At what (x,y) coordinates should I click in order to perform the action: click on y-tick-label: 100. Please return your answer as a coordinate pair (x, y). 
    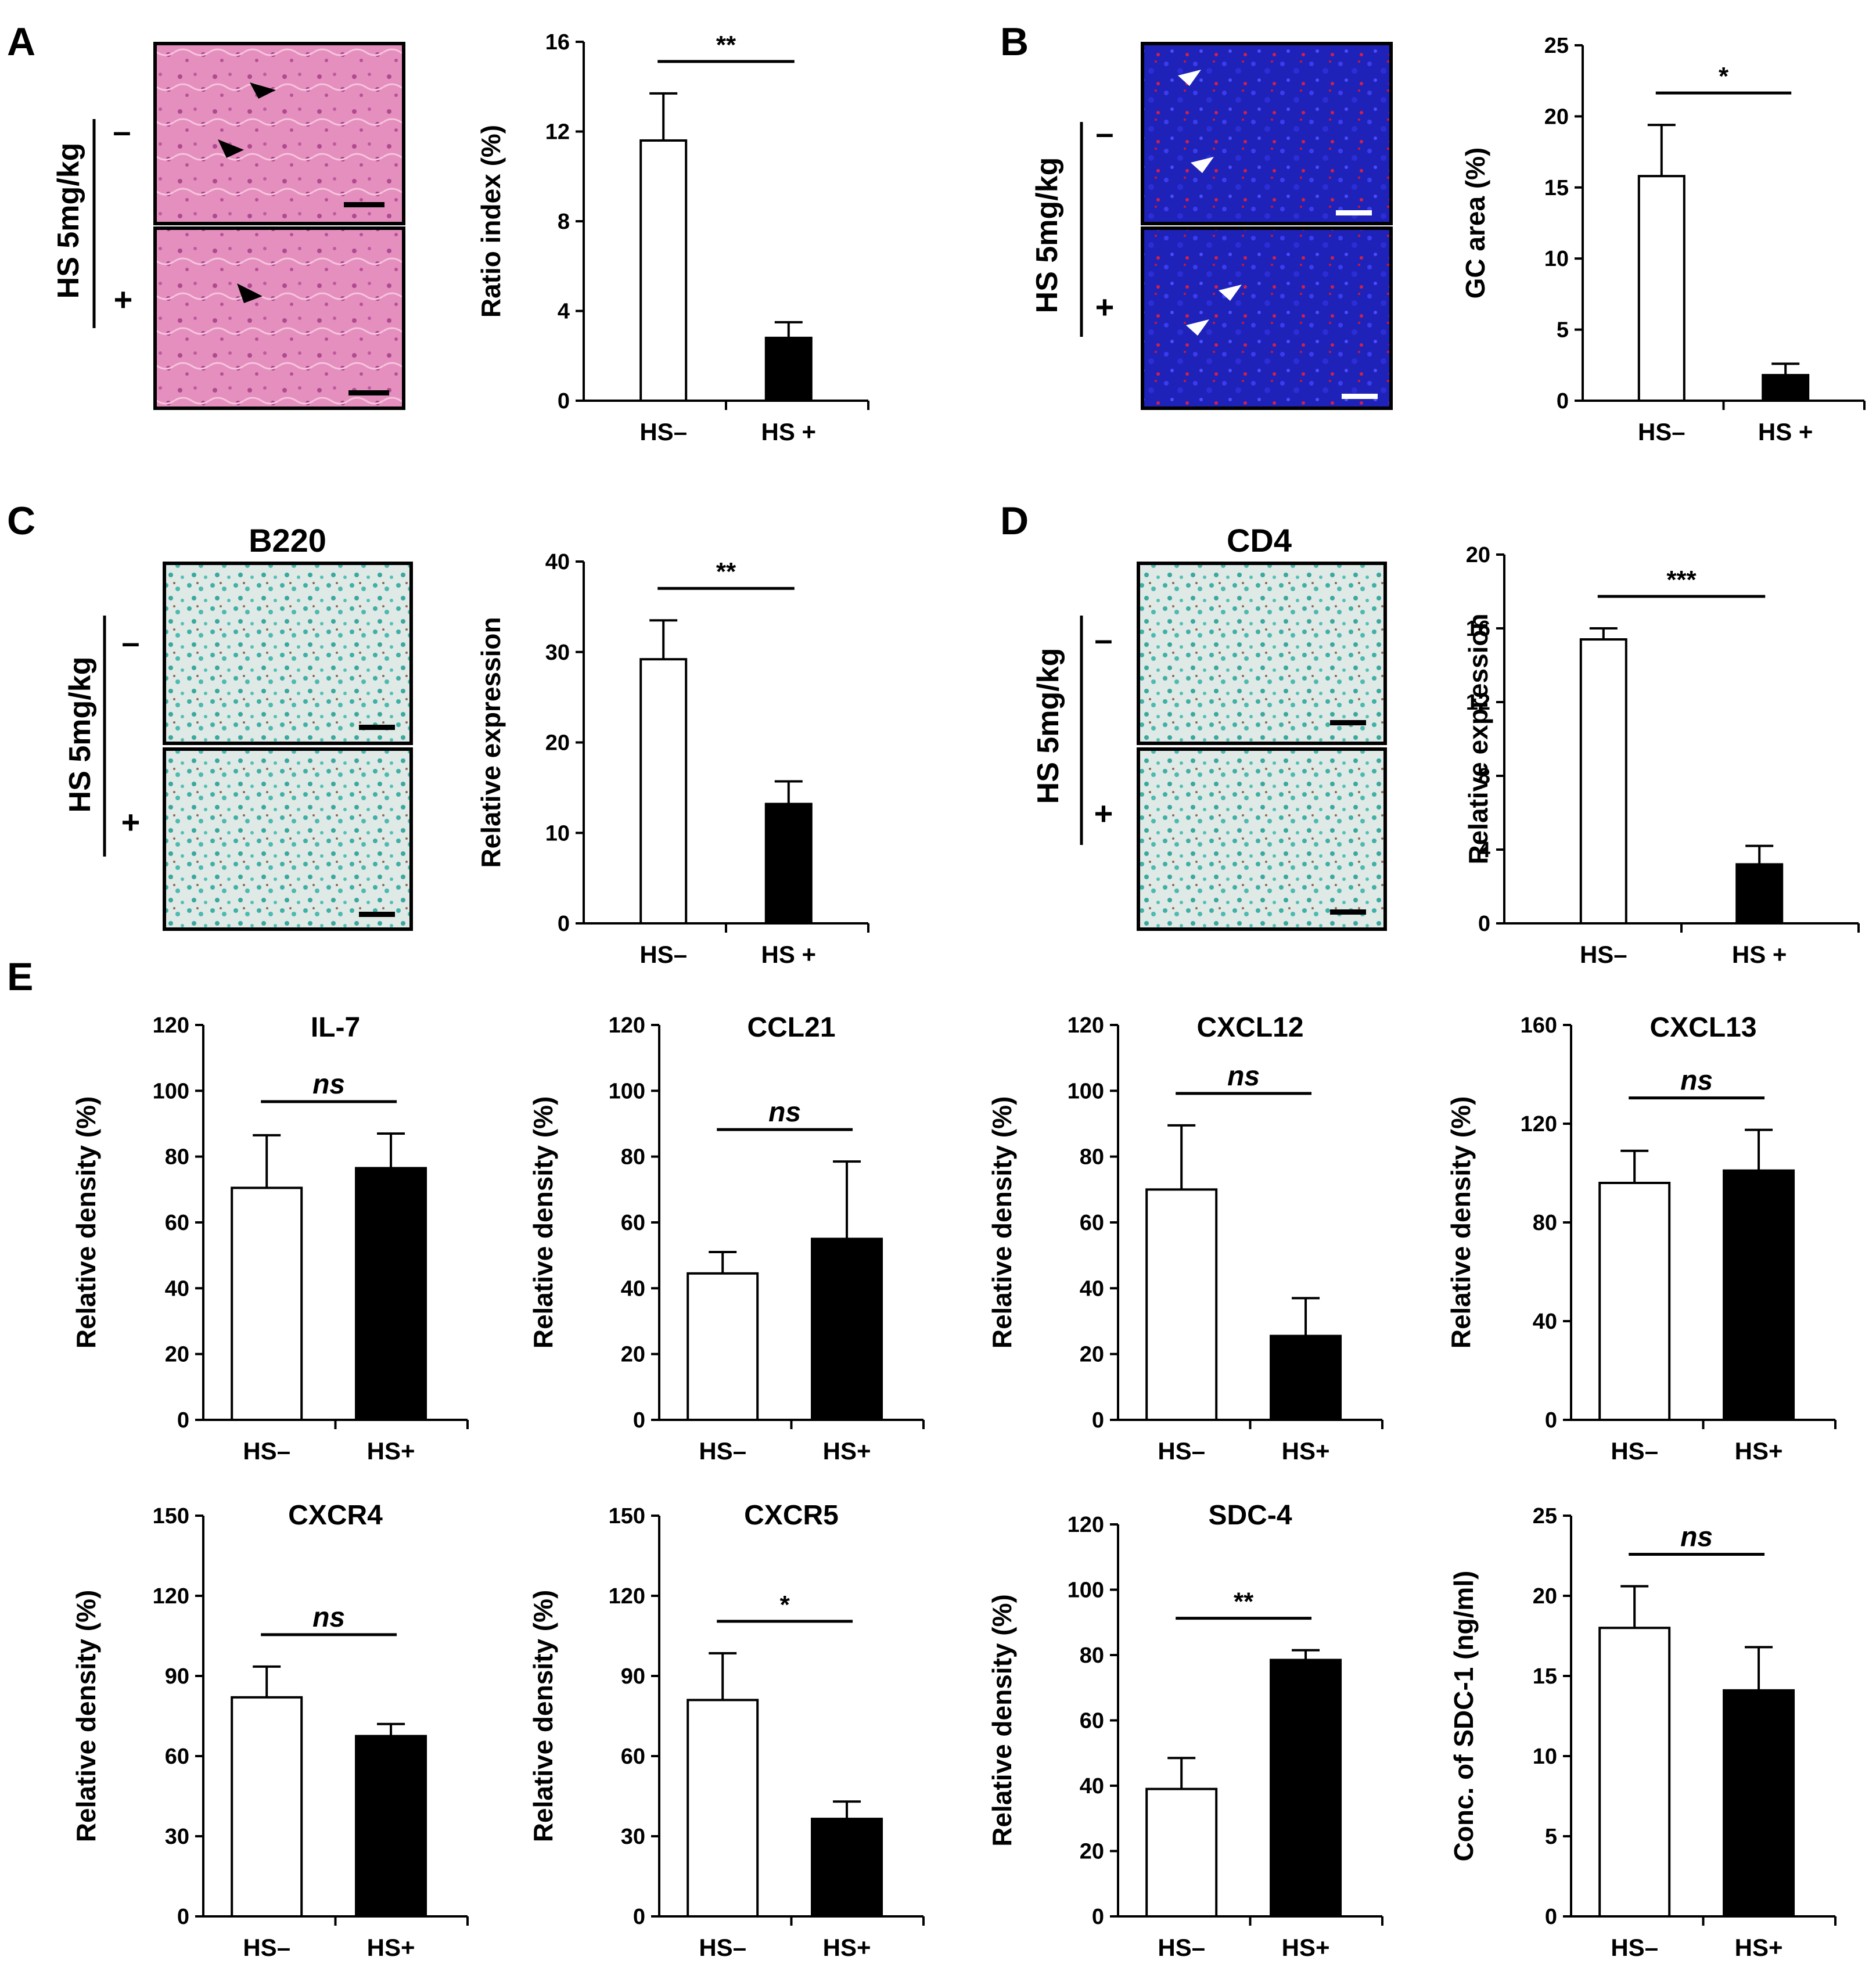
    Looking at the image, I should click on (1086, 1091).